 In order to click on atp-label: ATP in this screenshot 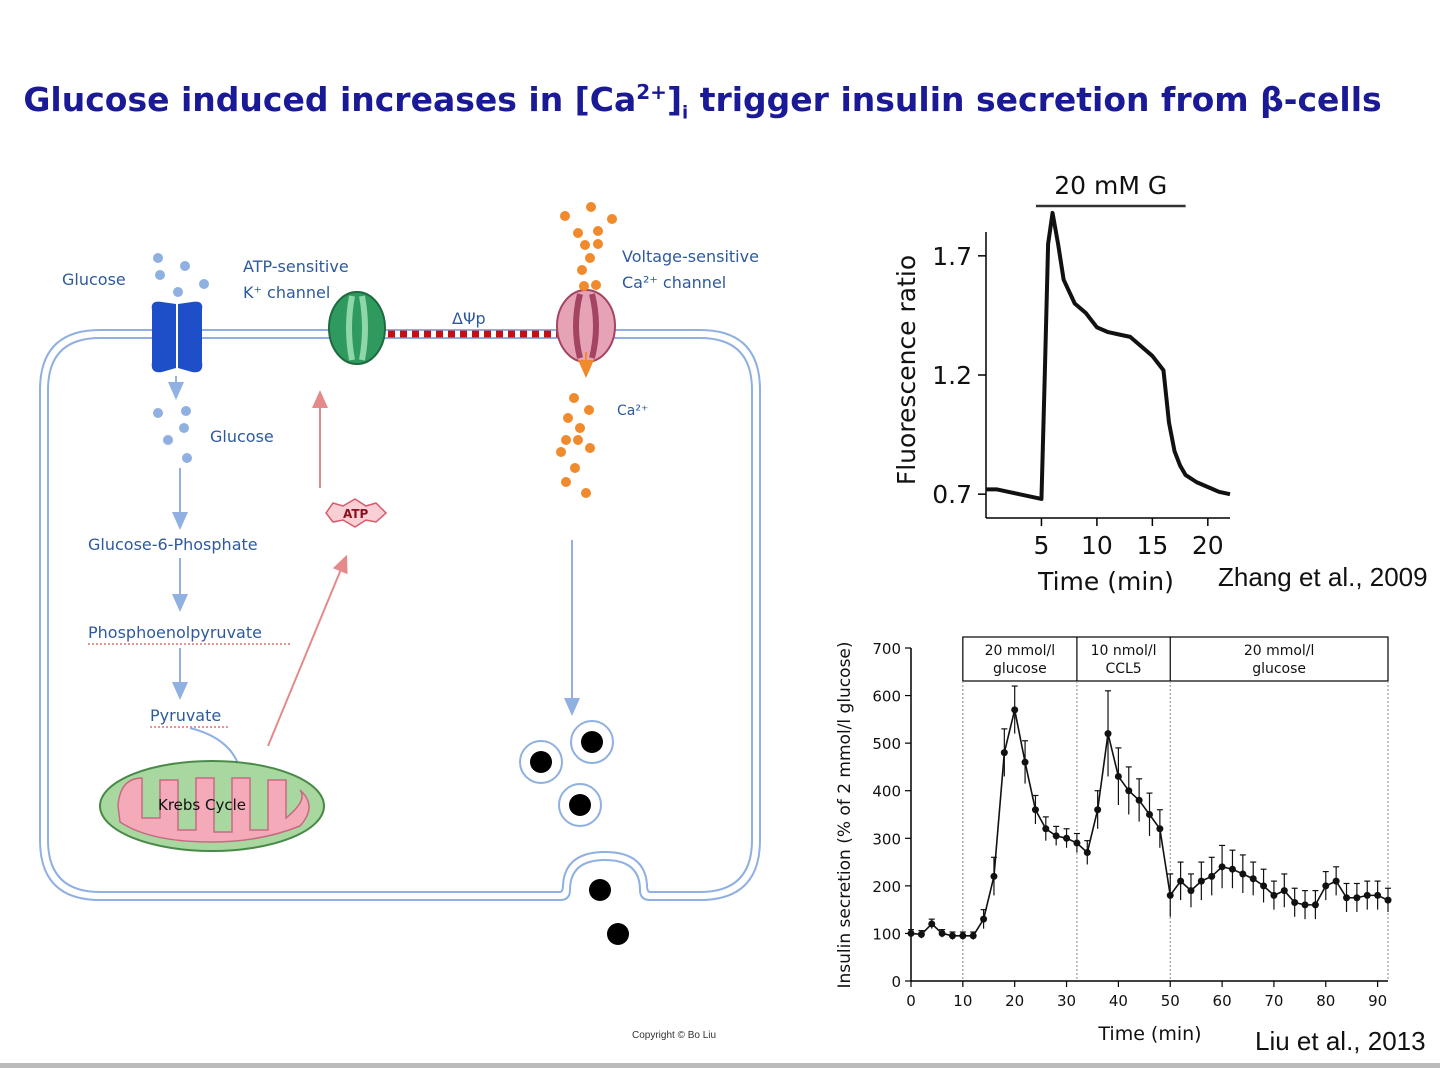, I will do `click(356, 514)`.